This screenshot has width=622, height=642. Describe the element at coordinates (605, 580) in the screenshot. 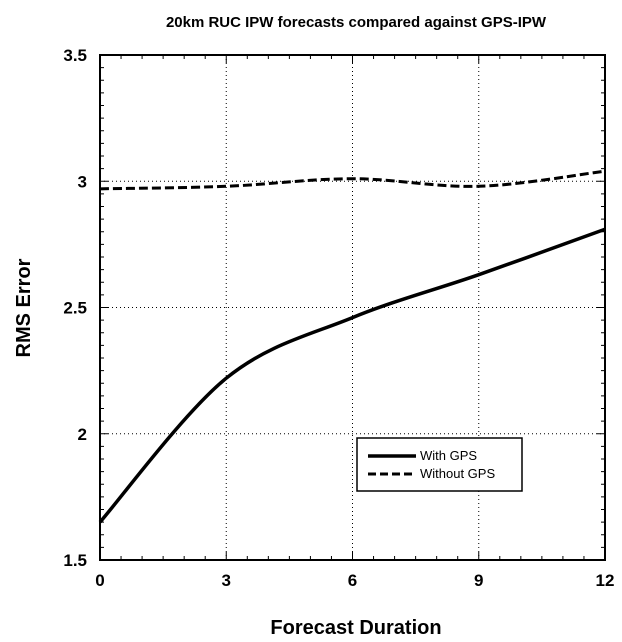

I see `x-tick-label: 12` at that location.